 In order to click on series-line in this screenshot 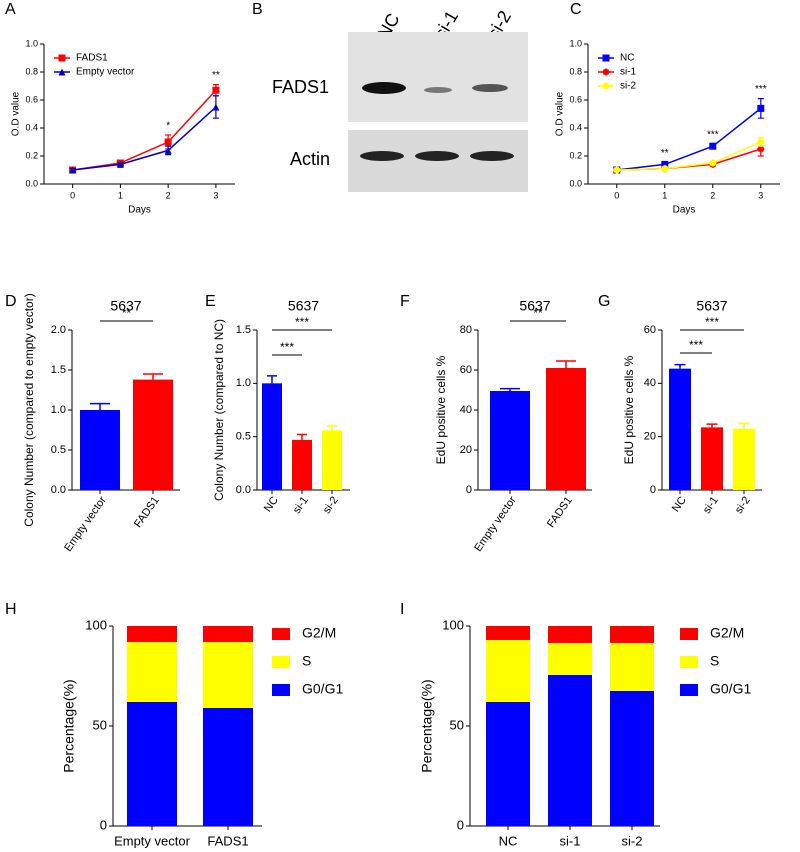, I will do `click(689, 156)`.